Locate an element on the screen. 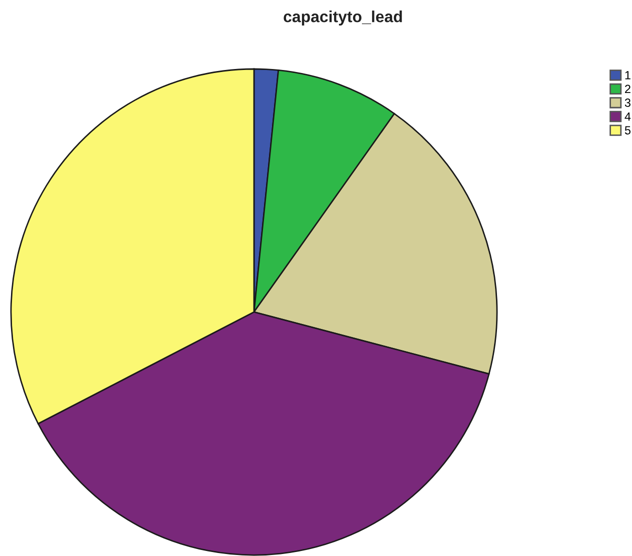 The image size is (632, 556). legend-label: 3 is located at coordinates (627, 102).